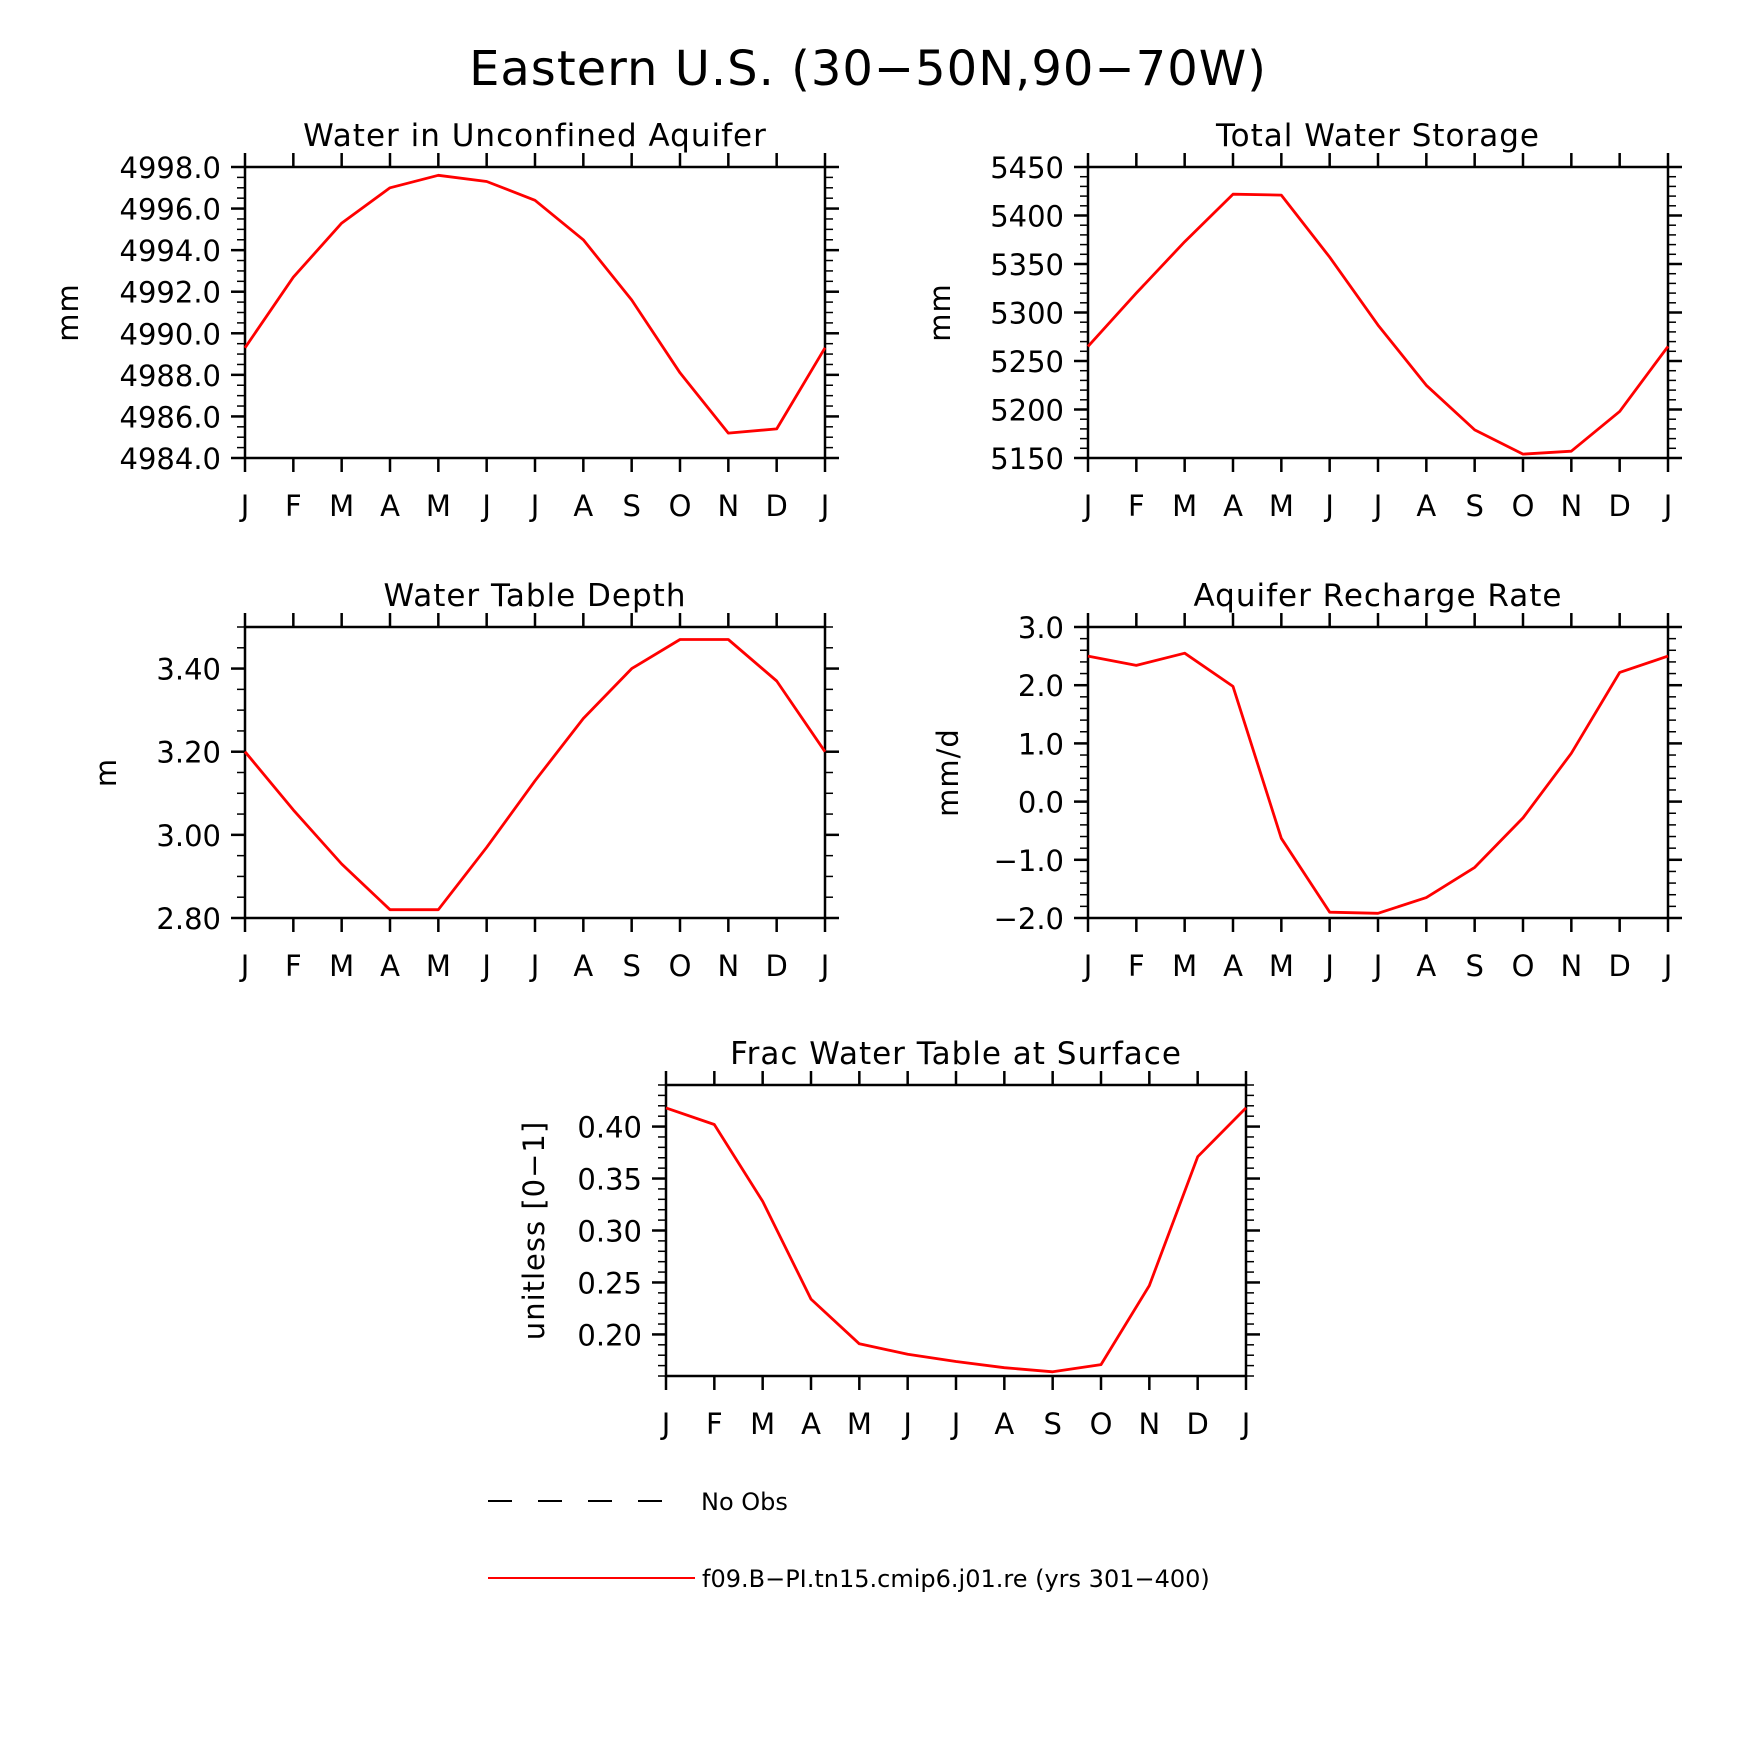 The width and height of the screenshot is (1737, 1740). Describe the element at coordinates (1027, 362) in the screenshot. I see `y-tick-label: 5250` at that location.